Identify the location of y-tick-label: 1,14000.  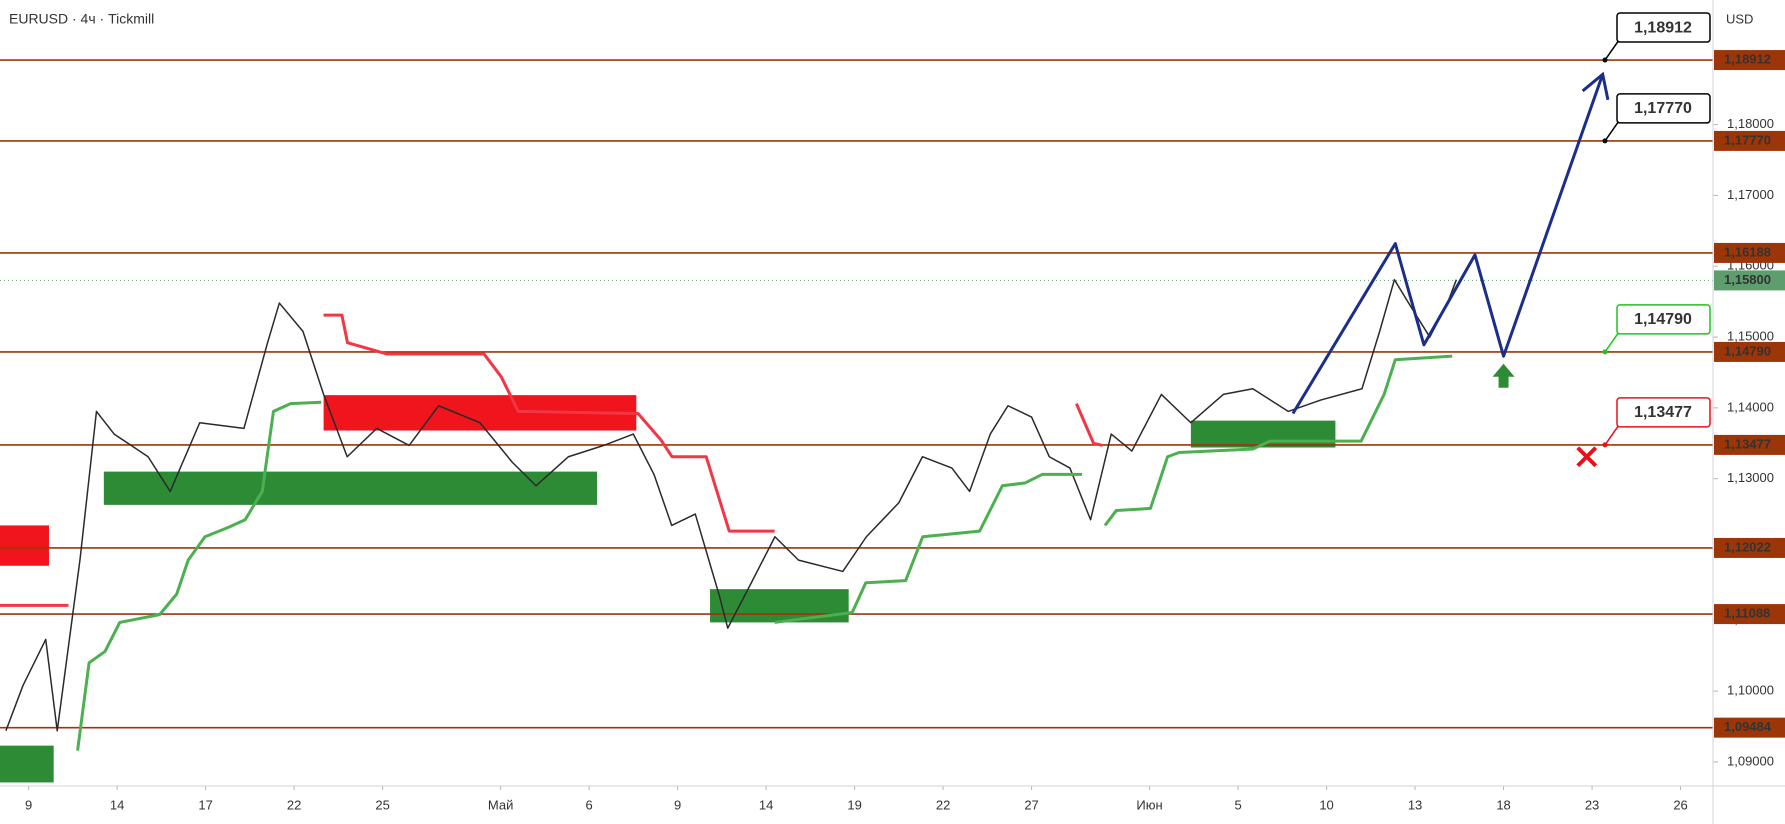
(1750, 406).